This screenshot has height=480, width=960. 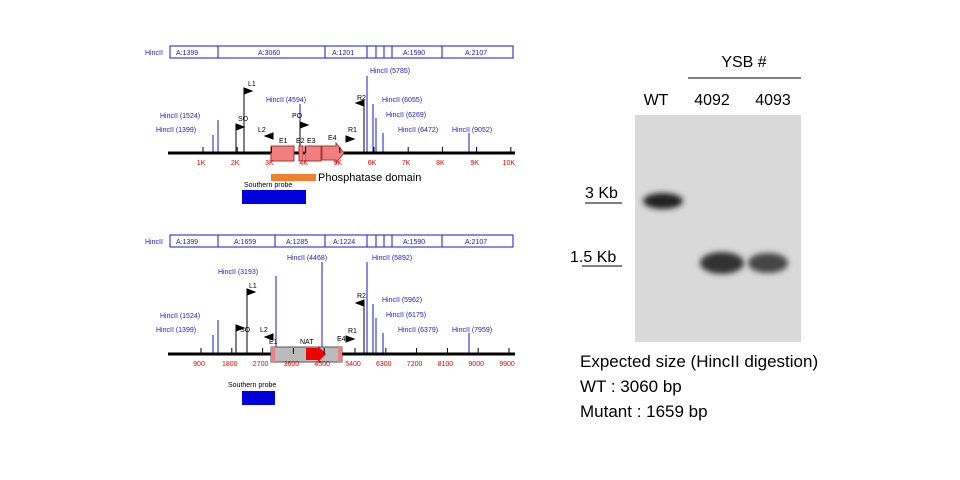 What do you see at coordinates (718, 228) in the screenshot?
I see `gel-image` at bounding box center [718, 228].